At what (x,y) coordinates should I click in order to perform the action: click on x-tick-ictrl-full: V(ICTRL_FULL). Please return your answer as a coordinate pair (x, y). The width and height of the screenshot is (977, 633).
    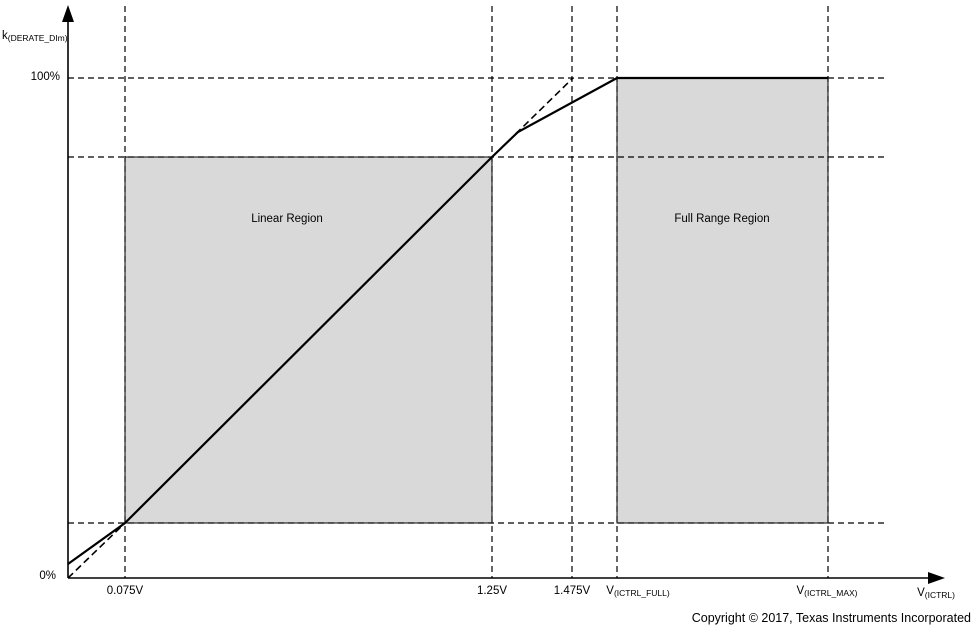
    Looking at the image, I should click on (638, 591).